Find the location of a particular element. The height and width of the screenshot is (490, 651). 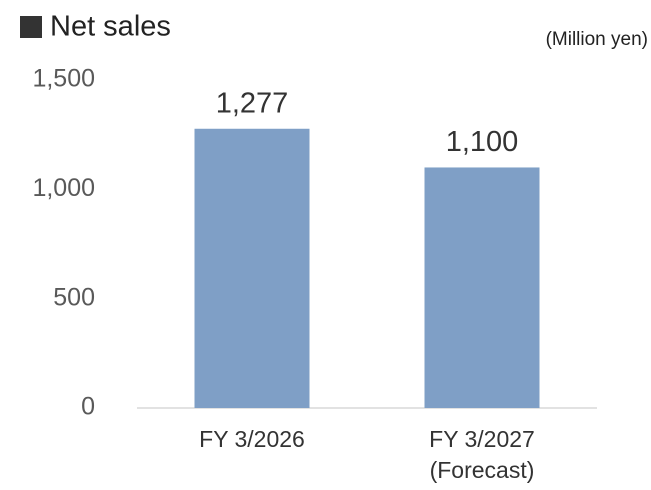

y-tick-label: 500 is located at coordinates (74, 297).